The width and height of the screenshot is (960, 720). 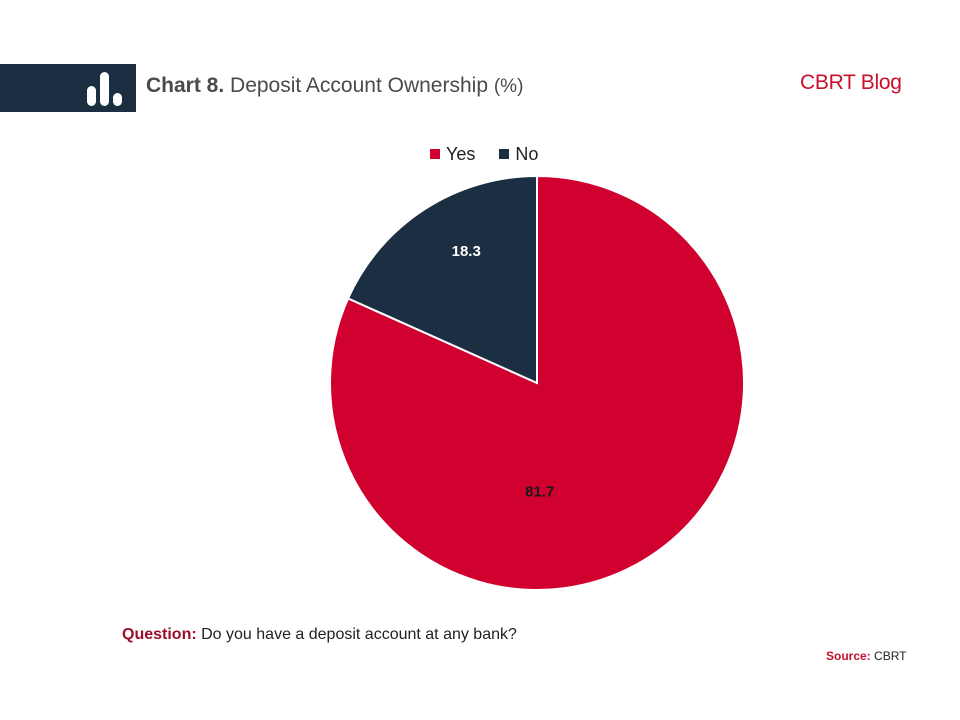 What do you see at coordinates (466, 251) in the screenshot?
I see `data-label-no: 18.3` at bounding box center [466, 251].